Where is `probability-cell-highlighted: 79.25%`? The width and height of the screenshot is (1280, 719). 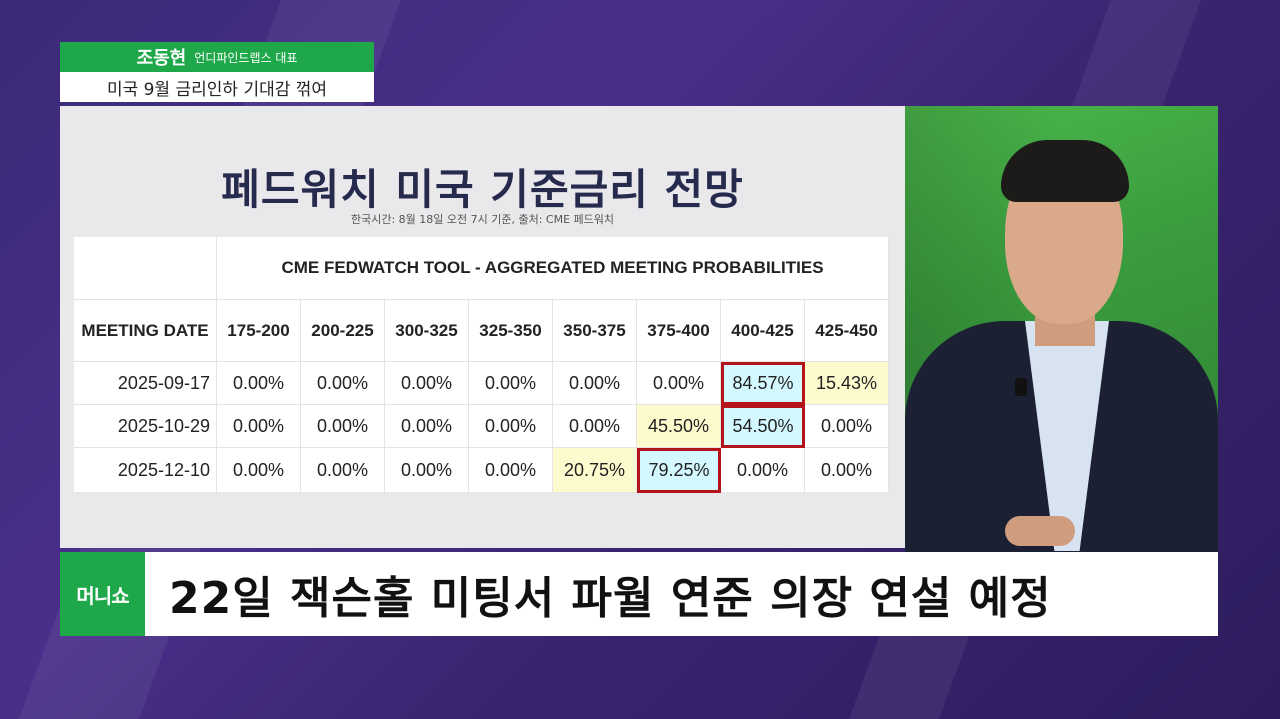 probability-cell-highlighted: 79.25% is located at coordinates (679, 470).